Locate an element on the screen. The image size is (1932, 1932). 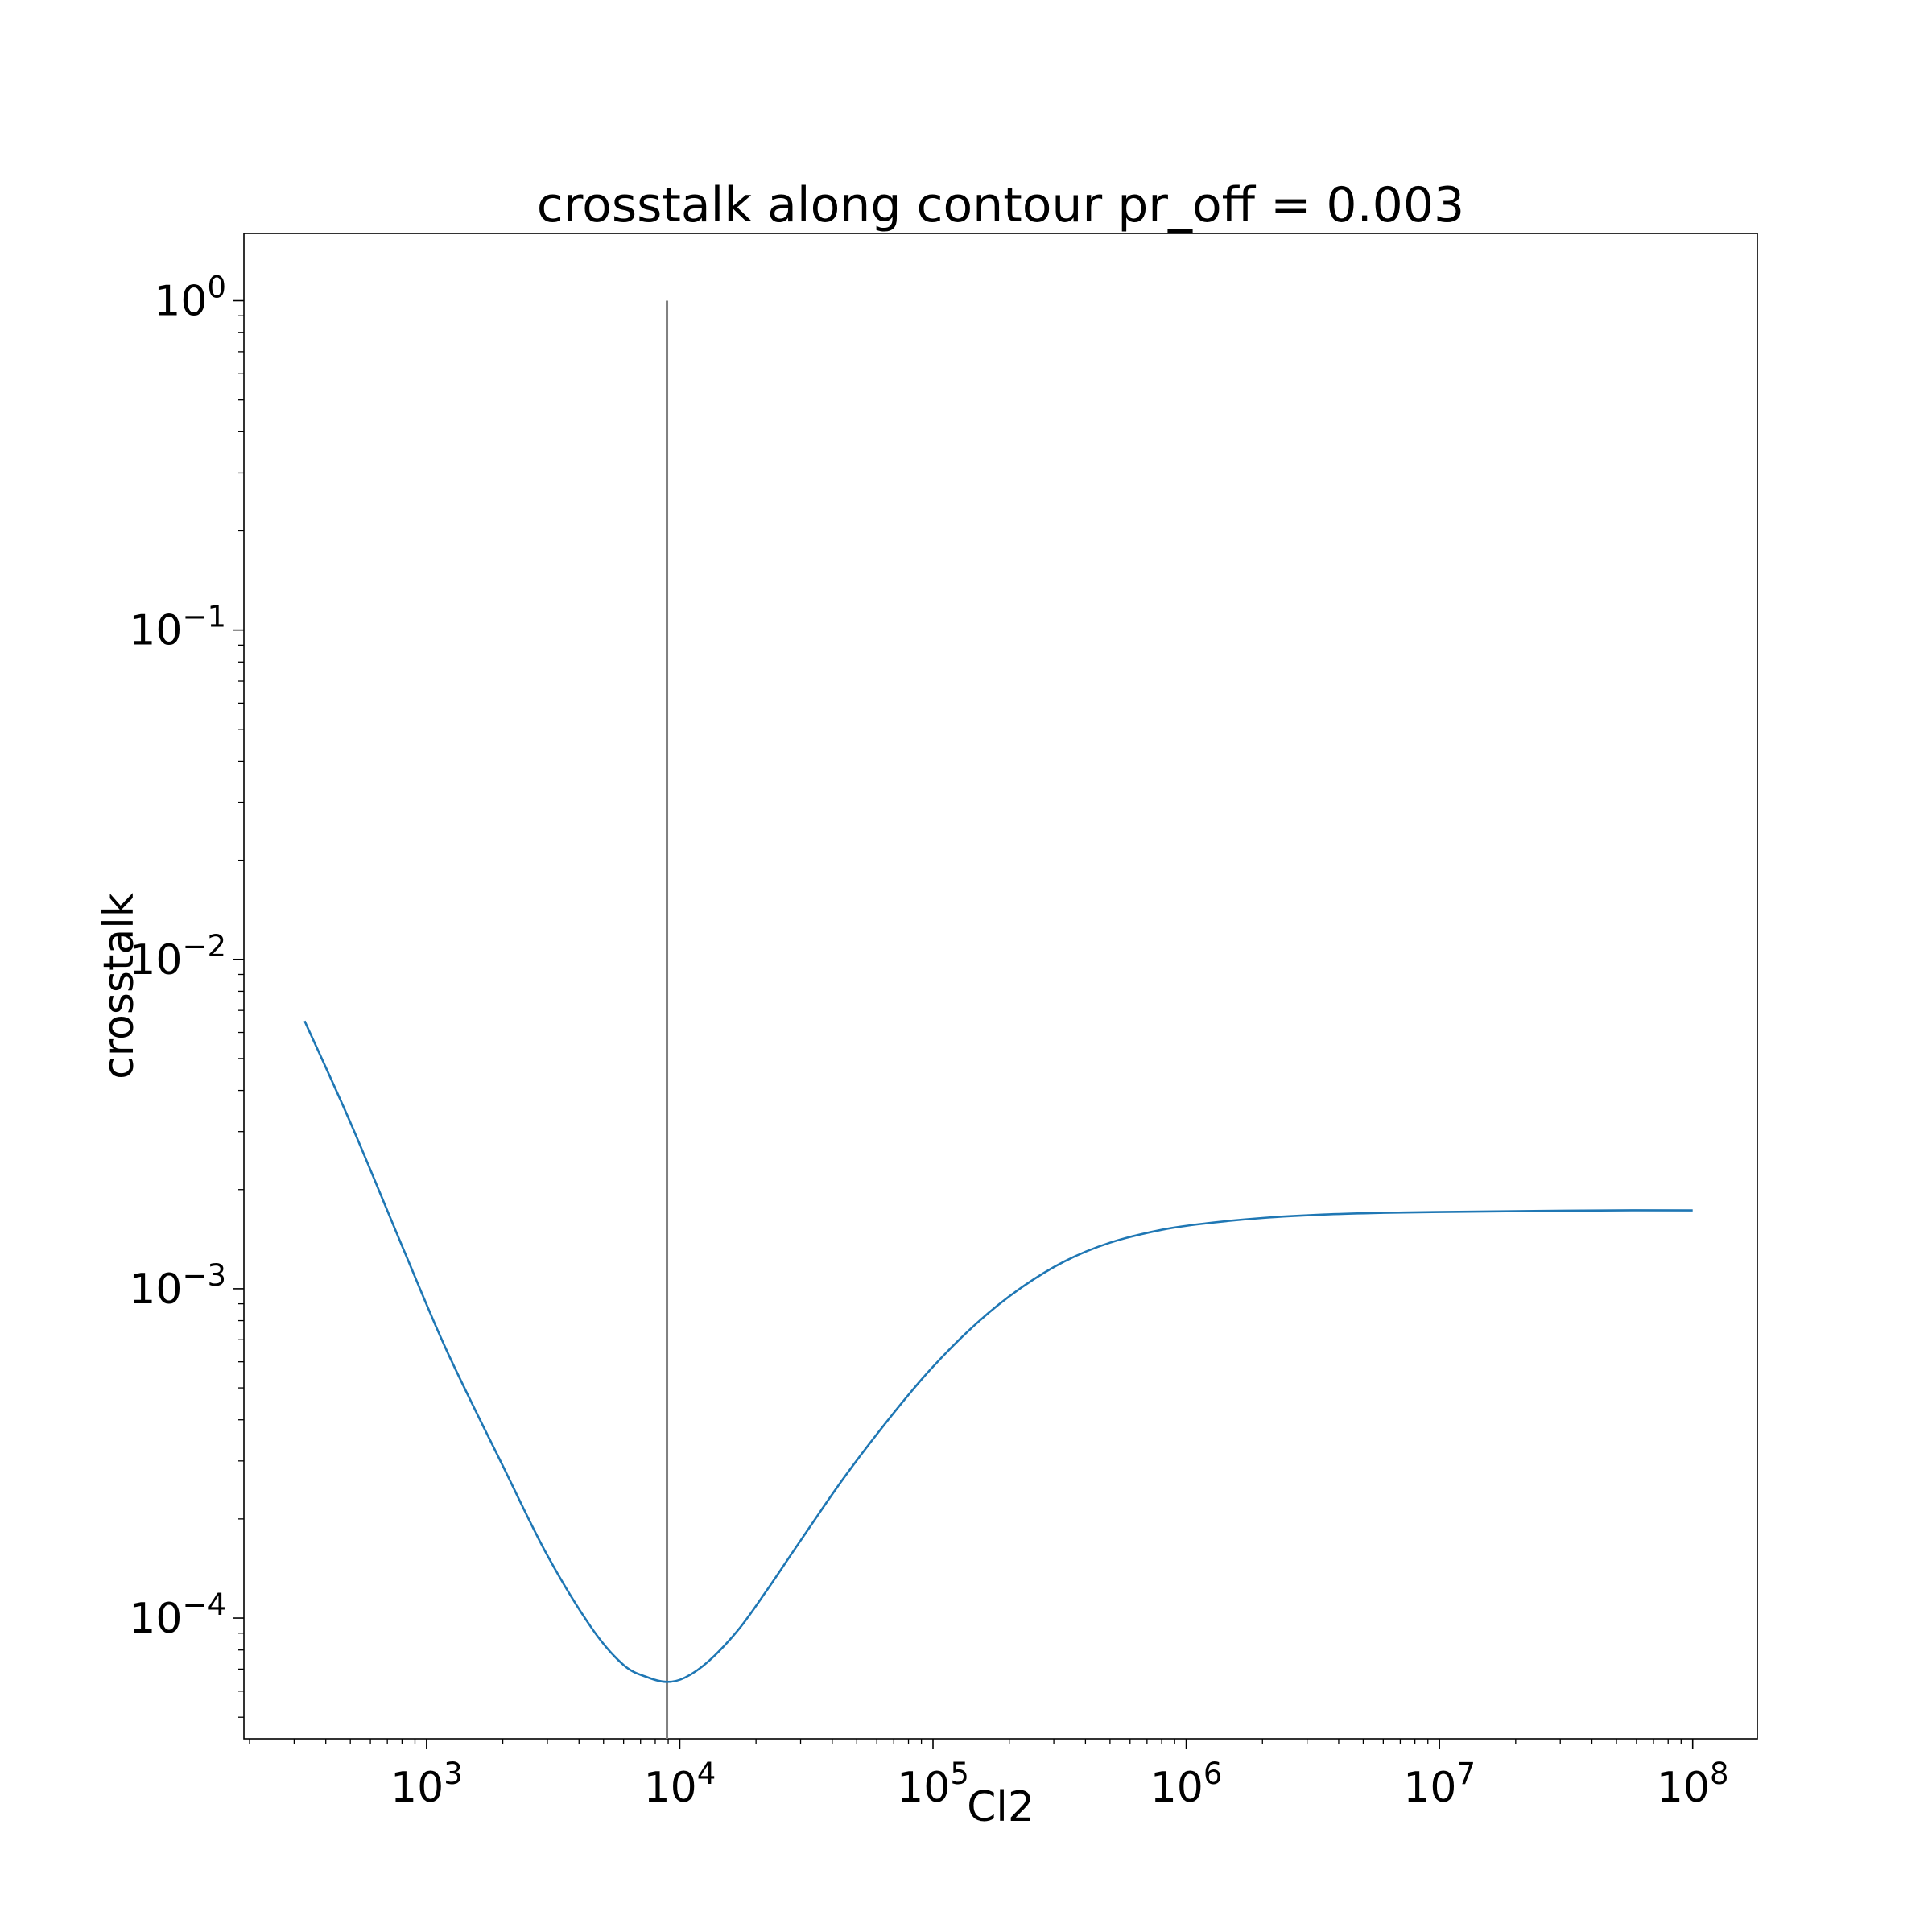
x-tick-label: 10⁶ is located at coordinates (1186, 1784).